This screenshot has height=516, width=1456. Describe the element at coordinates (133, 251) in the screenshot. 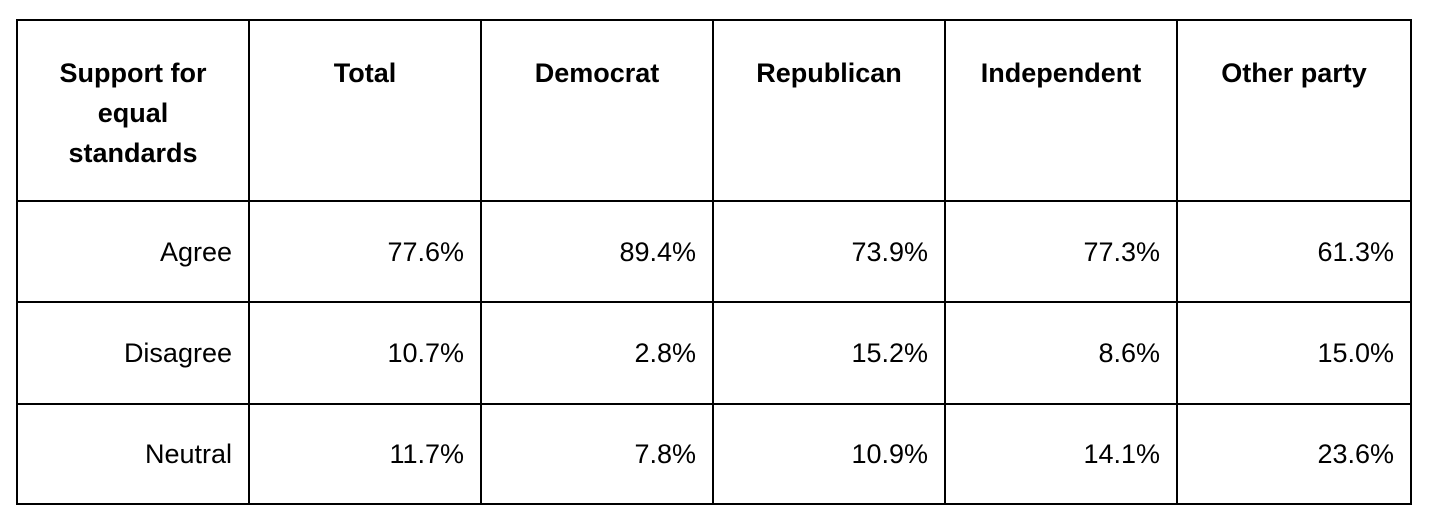

I see `row-label-agree: Agree` at that location.